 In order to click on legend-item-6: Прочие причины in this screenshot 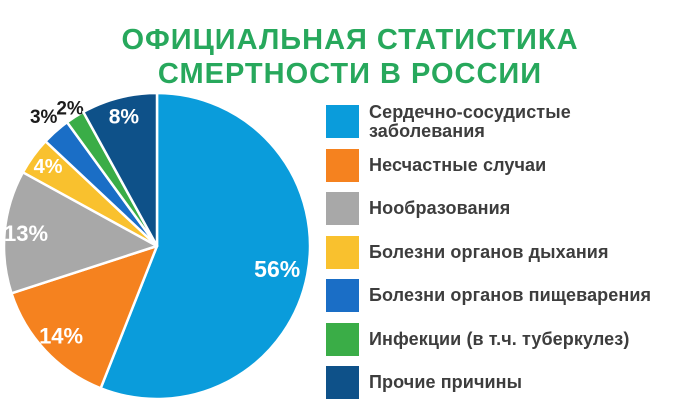, I will do `click(512, 383)`.